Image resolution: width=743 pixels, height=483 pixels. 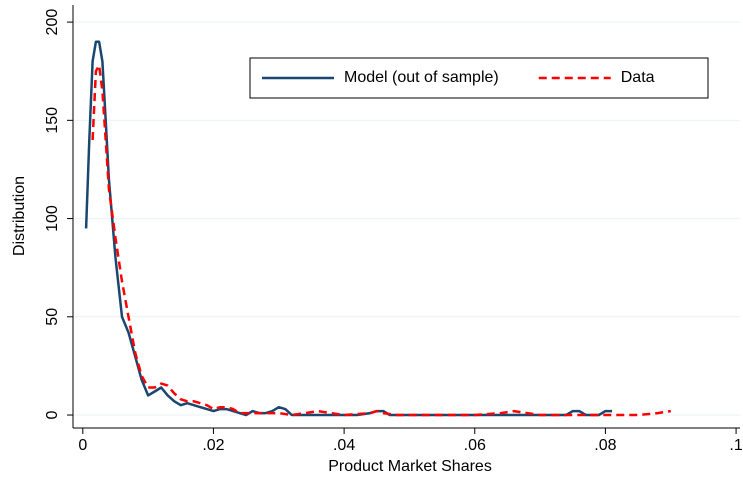 What do you see at coordinates (19, 216) in the screenshot?
I see `y-axis-label: Distribution` at bounding box center [19, 216].